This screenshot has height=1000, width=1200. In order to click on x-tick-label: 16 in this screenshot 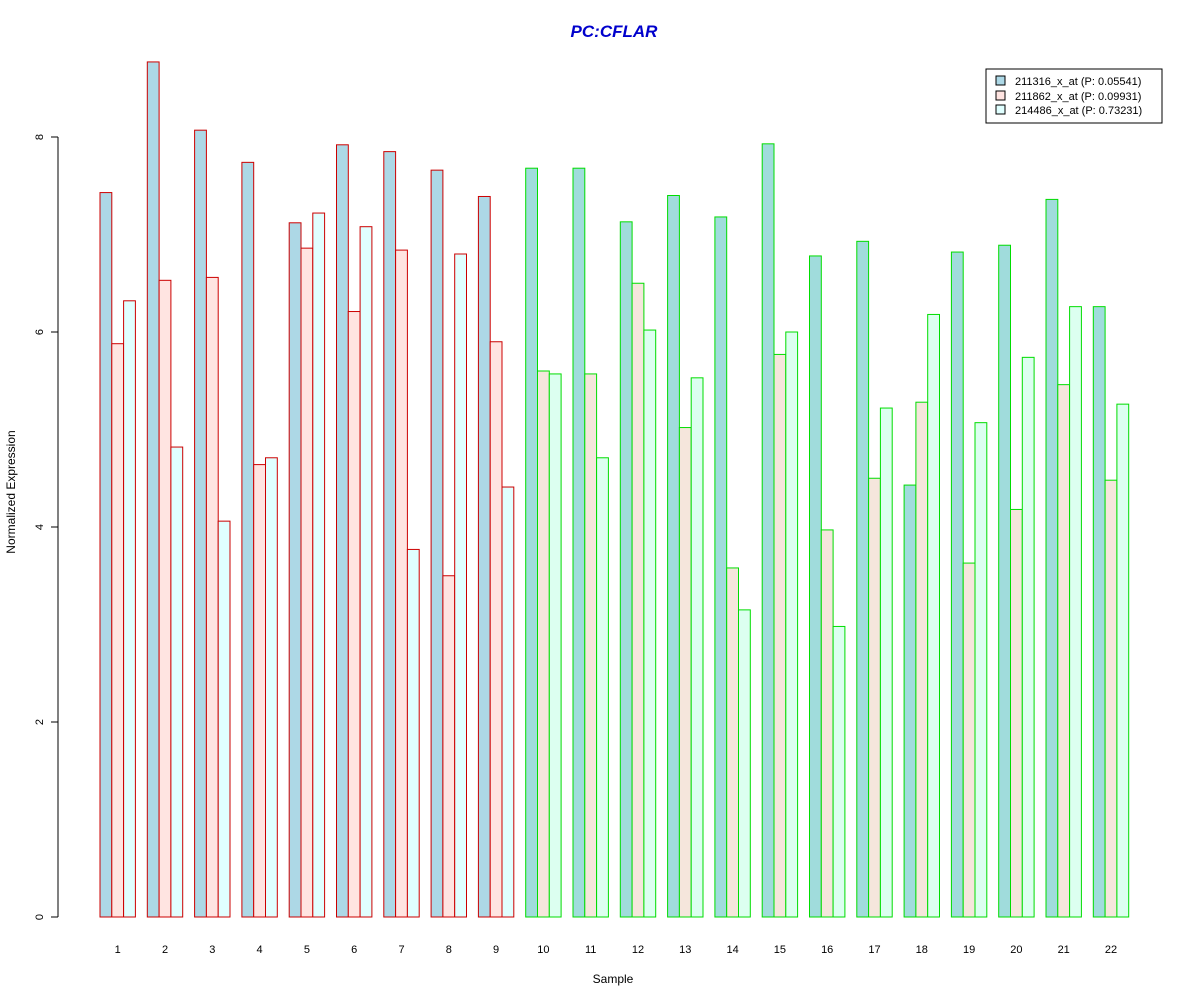, I will do `click(827, 950)`.